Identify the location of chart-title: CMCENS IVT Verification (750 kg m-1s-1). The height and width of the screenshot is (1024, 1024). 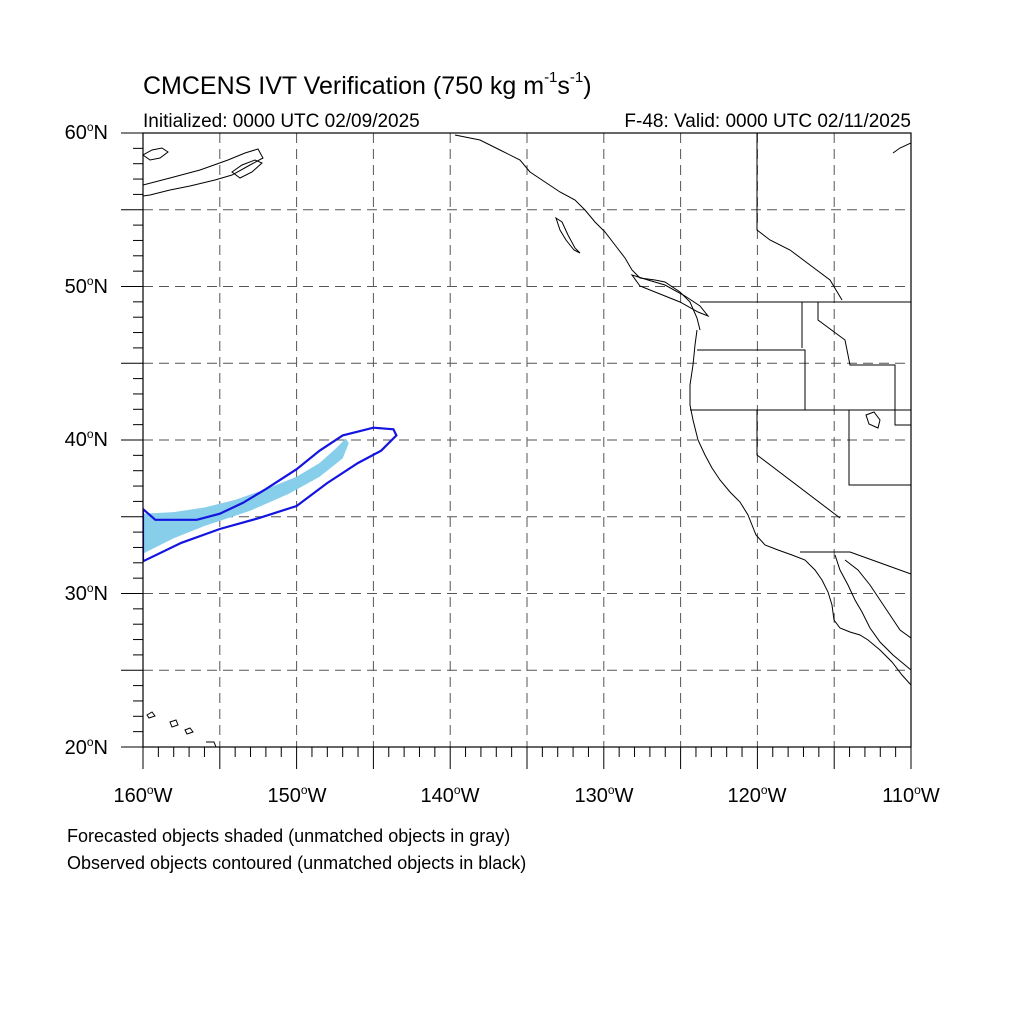
(367, 84).